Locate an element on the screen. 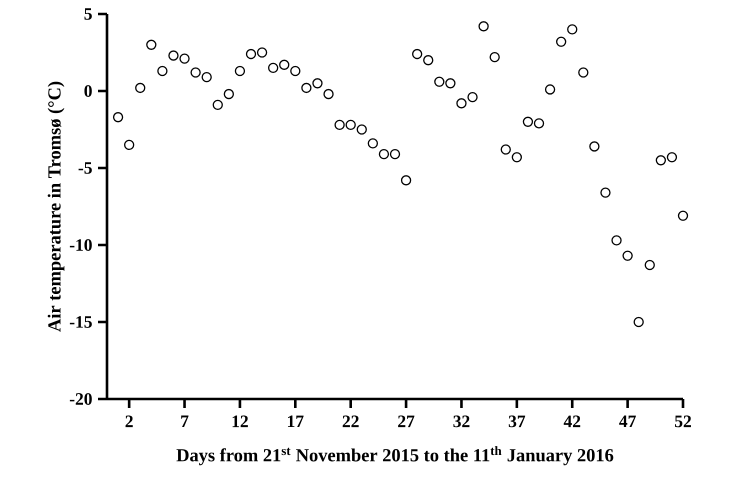 This screenshot has width=750, height=504. y-tick-label: -10 is located at coordinates (81, 245).